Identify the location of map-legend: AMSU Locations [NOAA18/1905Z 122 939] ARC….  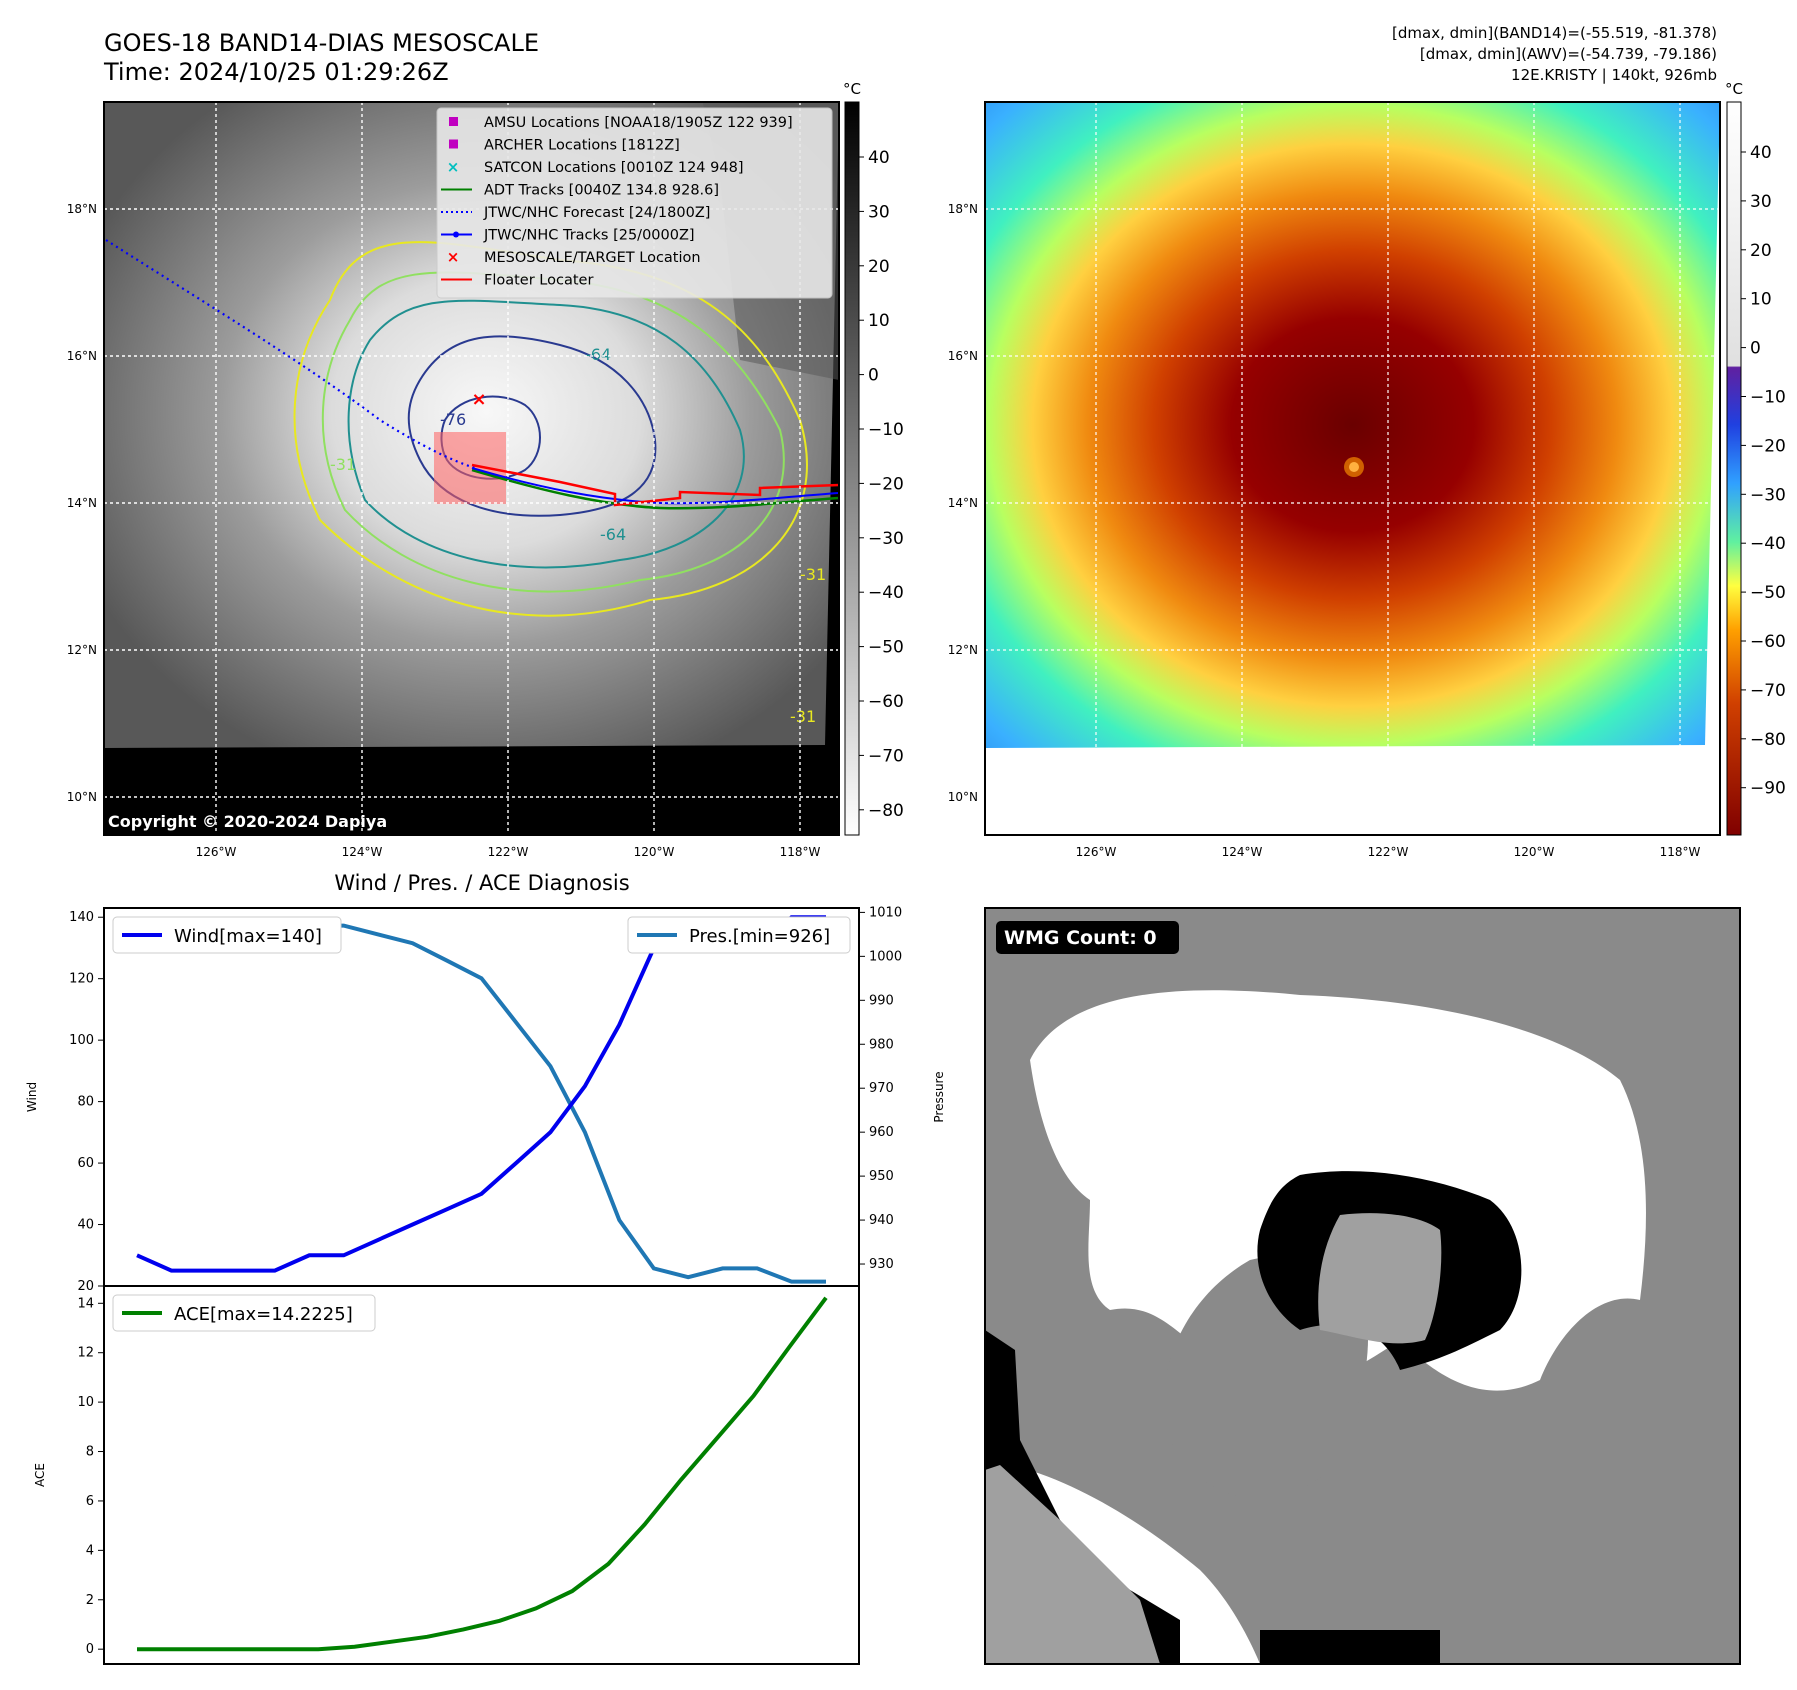
(634, 203).